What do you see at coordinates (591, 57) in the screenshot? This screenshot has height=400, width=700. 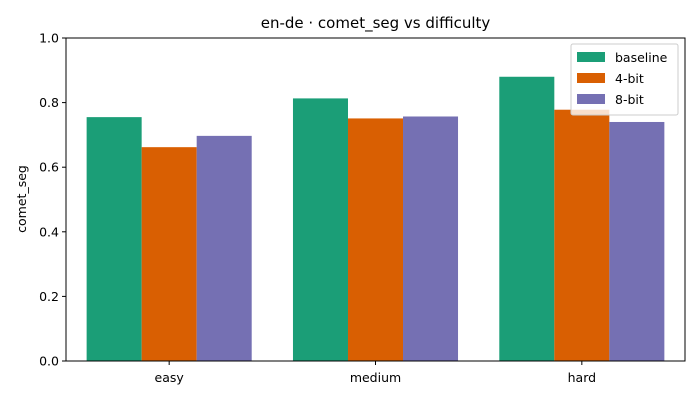 I see `legend-swatch-baseline` at bounding box center [591, 57].